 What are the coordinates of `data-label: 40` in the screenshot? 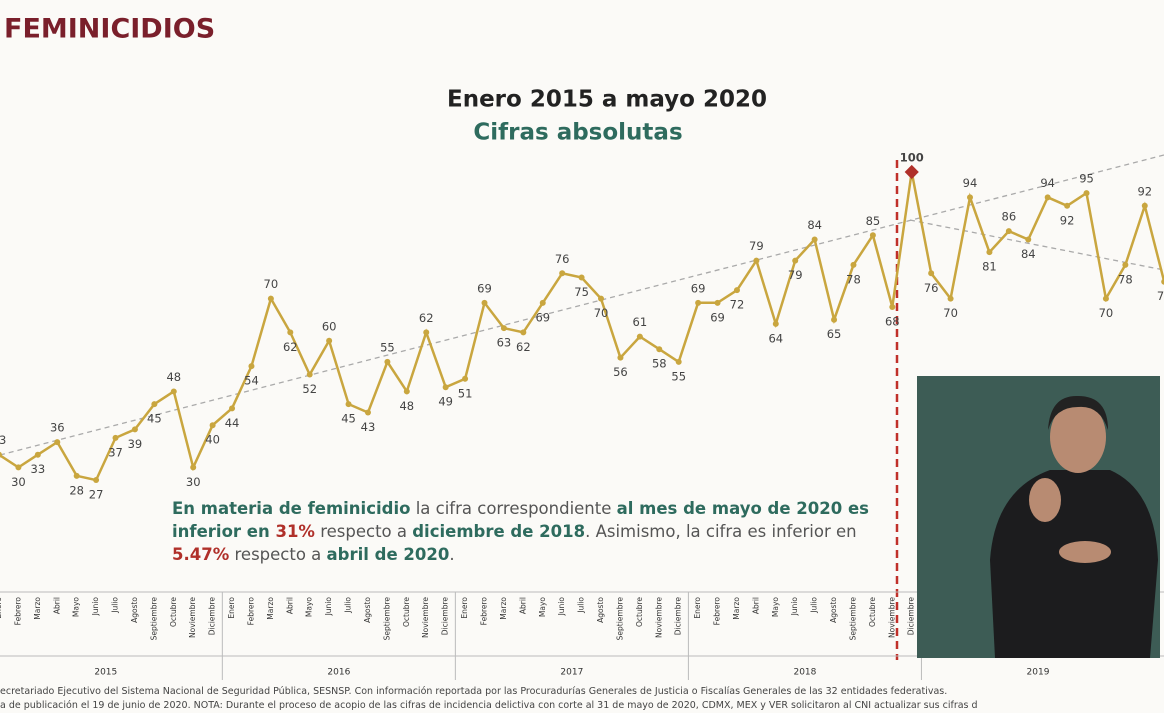 It's located at (212, 440).